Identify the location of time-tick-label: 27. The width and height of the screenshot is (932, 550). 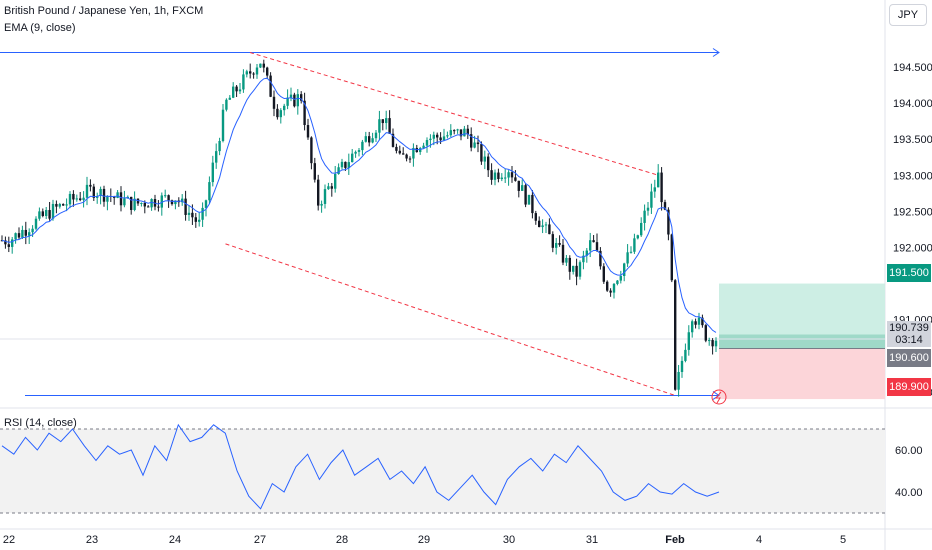
(260, 540).